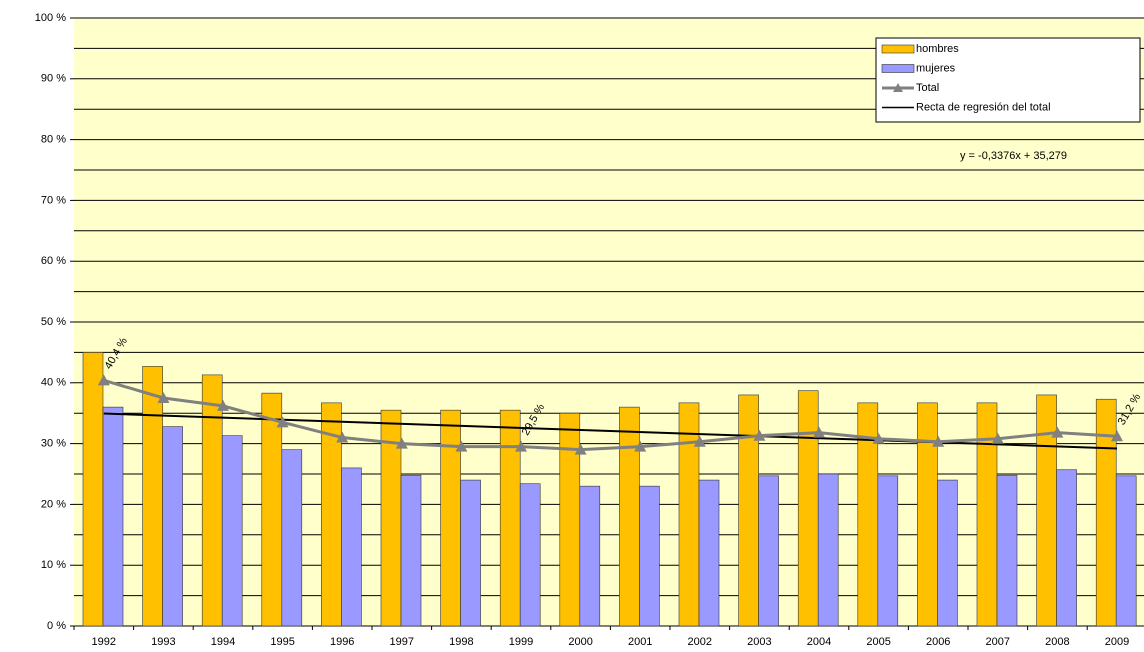  Describe the element at coordinates (700, 642) in the screenshot. I see `x-tick-label: 2002` at that location.